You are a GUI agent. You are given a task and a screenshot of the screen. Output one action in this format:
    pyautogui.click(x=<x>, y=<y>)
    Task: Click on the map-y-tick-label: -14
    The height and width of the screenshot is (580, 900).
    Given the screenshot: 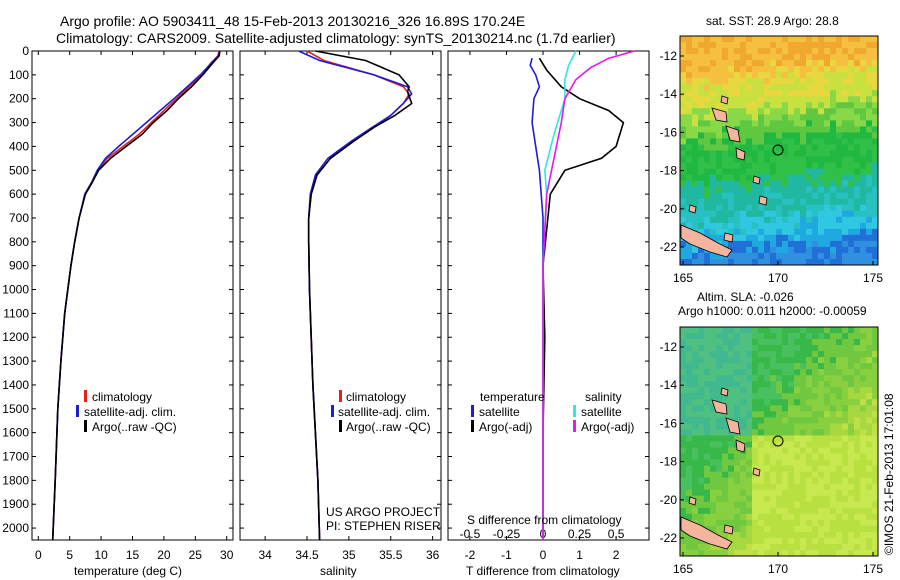 What is the action you would take?
    pyautogui.click(x=669, y=385)
    